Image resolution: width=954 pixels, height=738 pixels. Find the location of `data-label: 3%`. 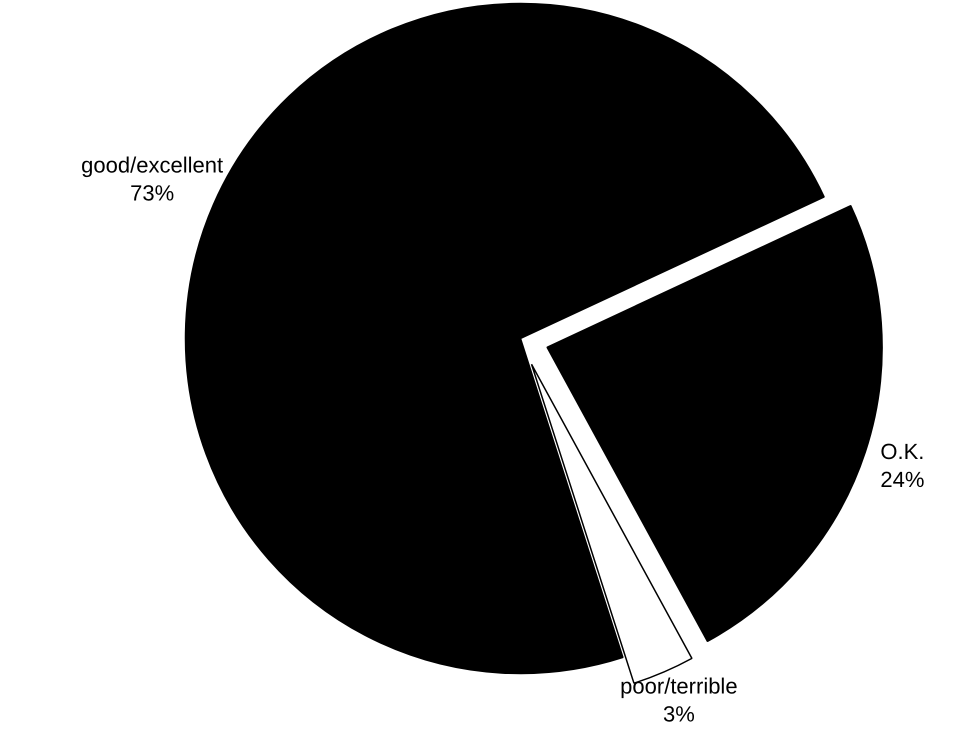

data-label: 3% is located at coordinates (678, 714).